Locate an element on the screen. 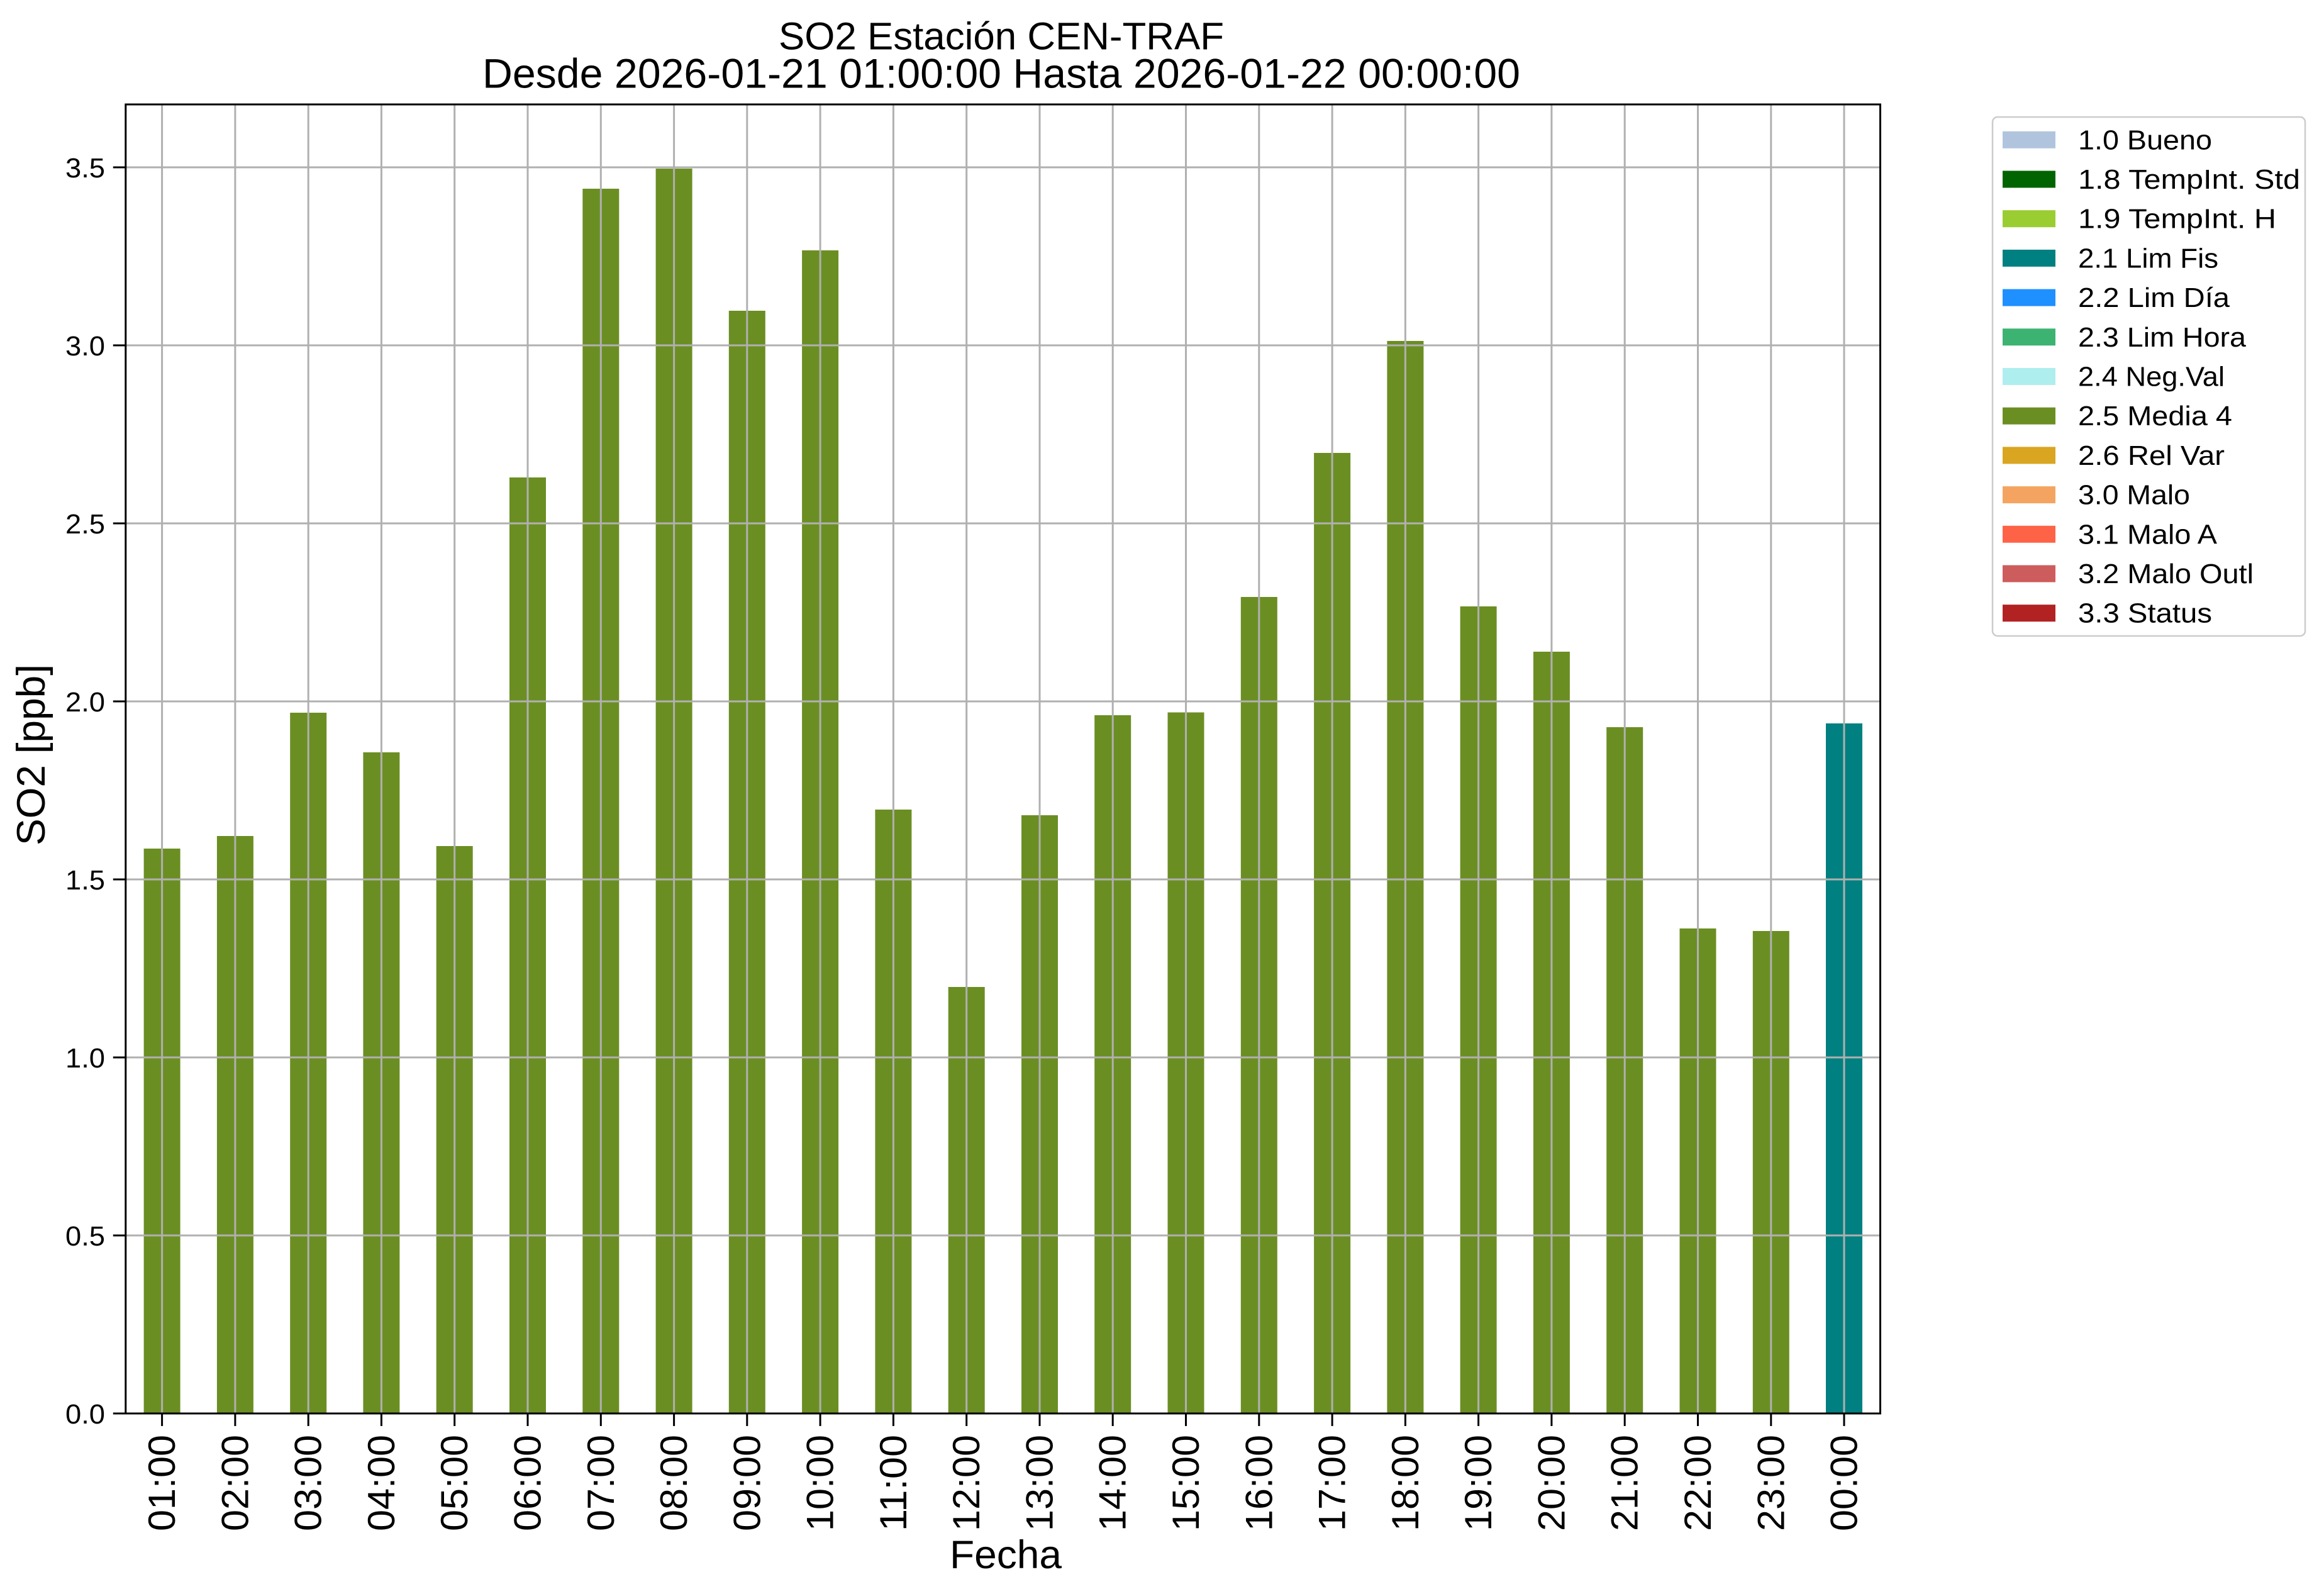 The width and height of the screenshot is (2324, 1594). svg-text: 01:00 is located at coordinates (162, 1483).